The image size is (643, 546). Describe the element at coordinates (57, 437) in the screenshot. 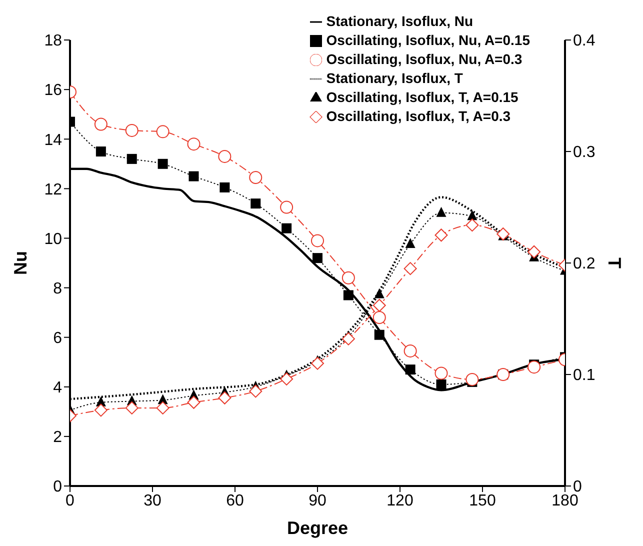

I see `y-tick-label: 2` at that location.